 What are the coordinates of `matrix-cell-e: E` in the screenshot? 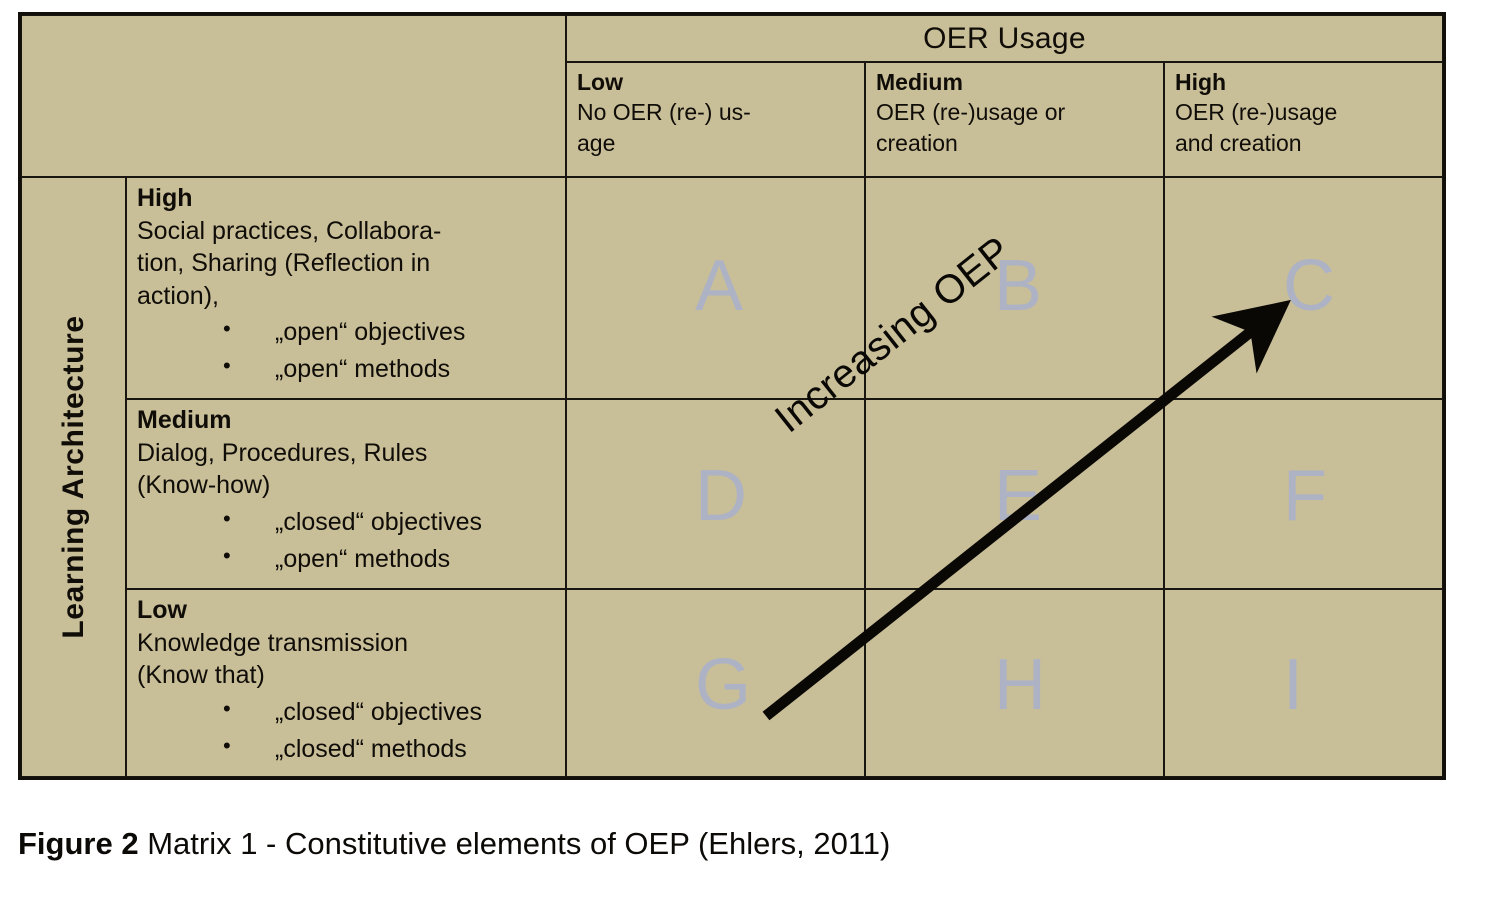 It's located at (1014, 494).